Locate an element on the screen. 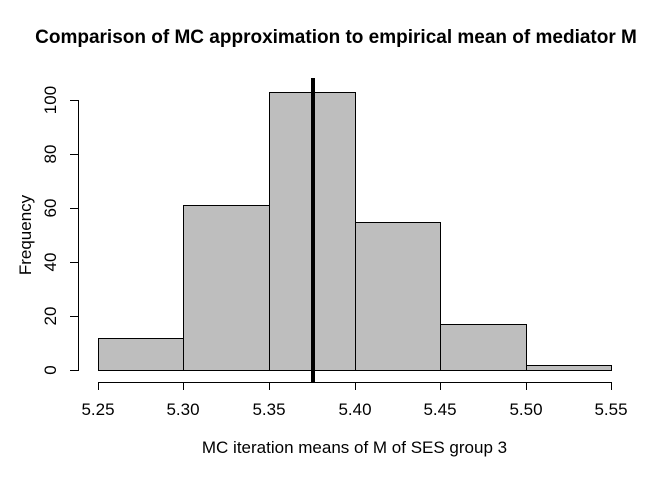  y-tick-label: 60 is located at coordinates (50, 208).